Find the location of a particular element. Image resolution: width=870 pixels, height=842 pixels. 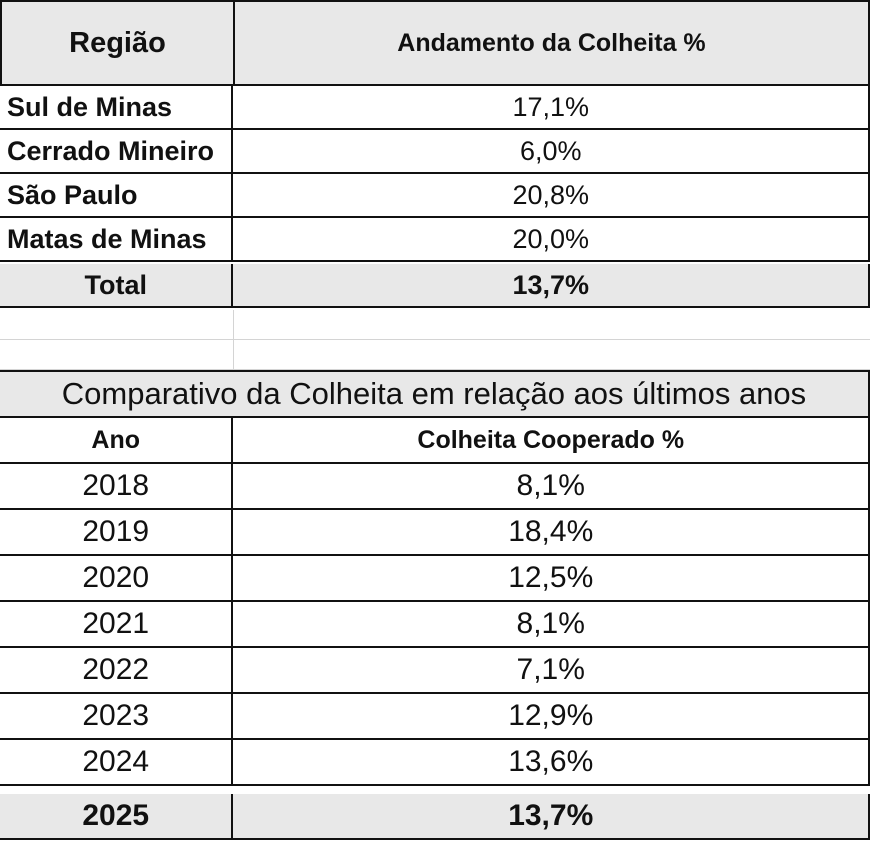

year-cell: 2020 is located at coordinates (117, 578).